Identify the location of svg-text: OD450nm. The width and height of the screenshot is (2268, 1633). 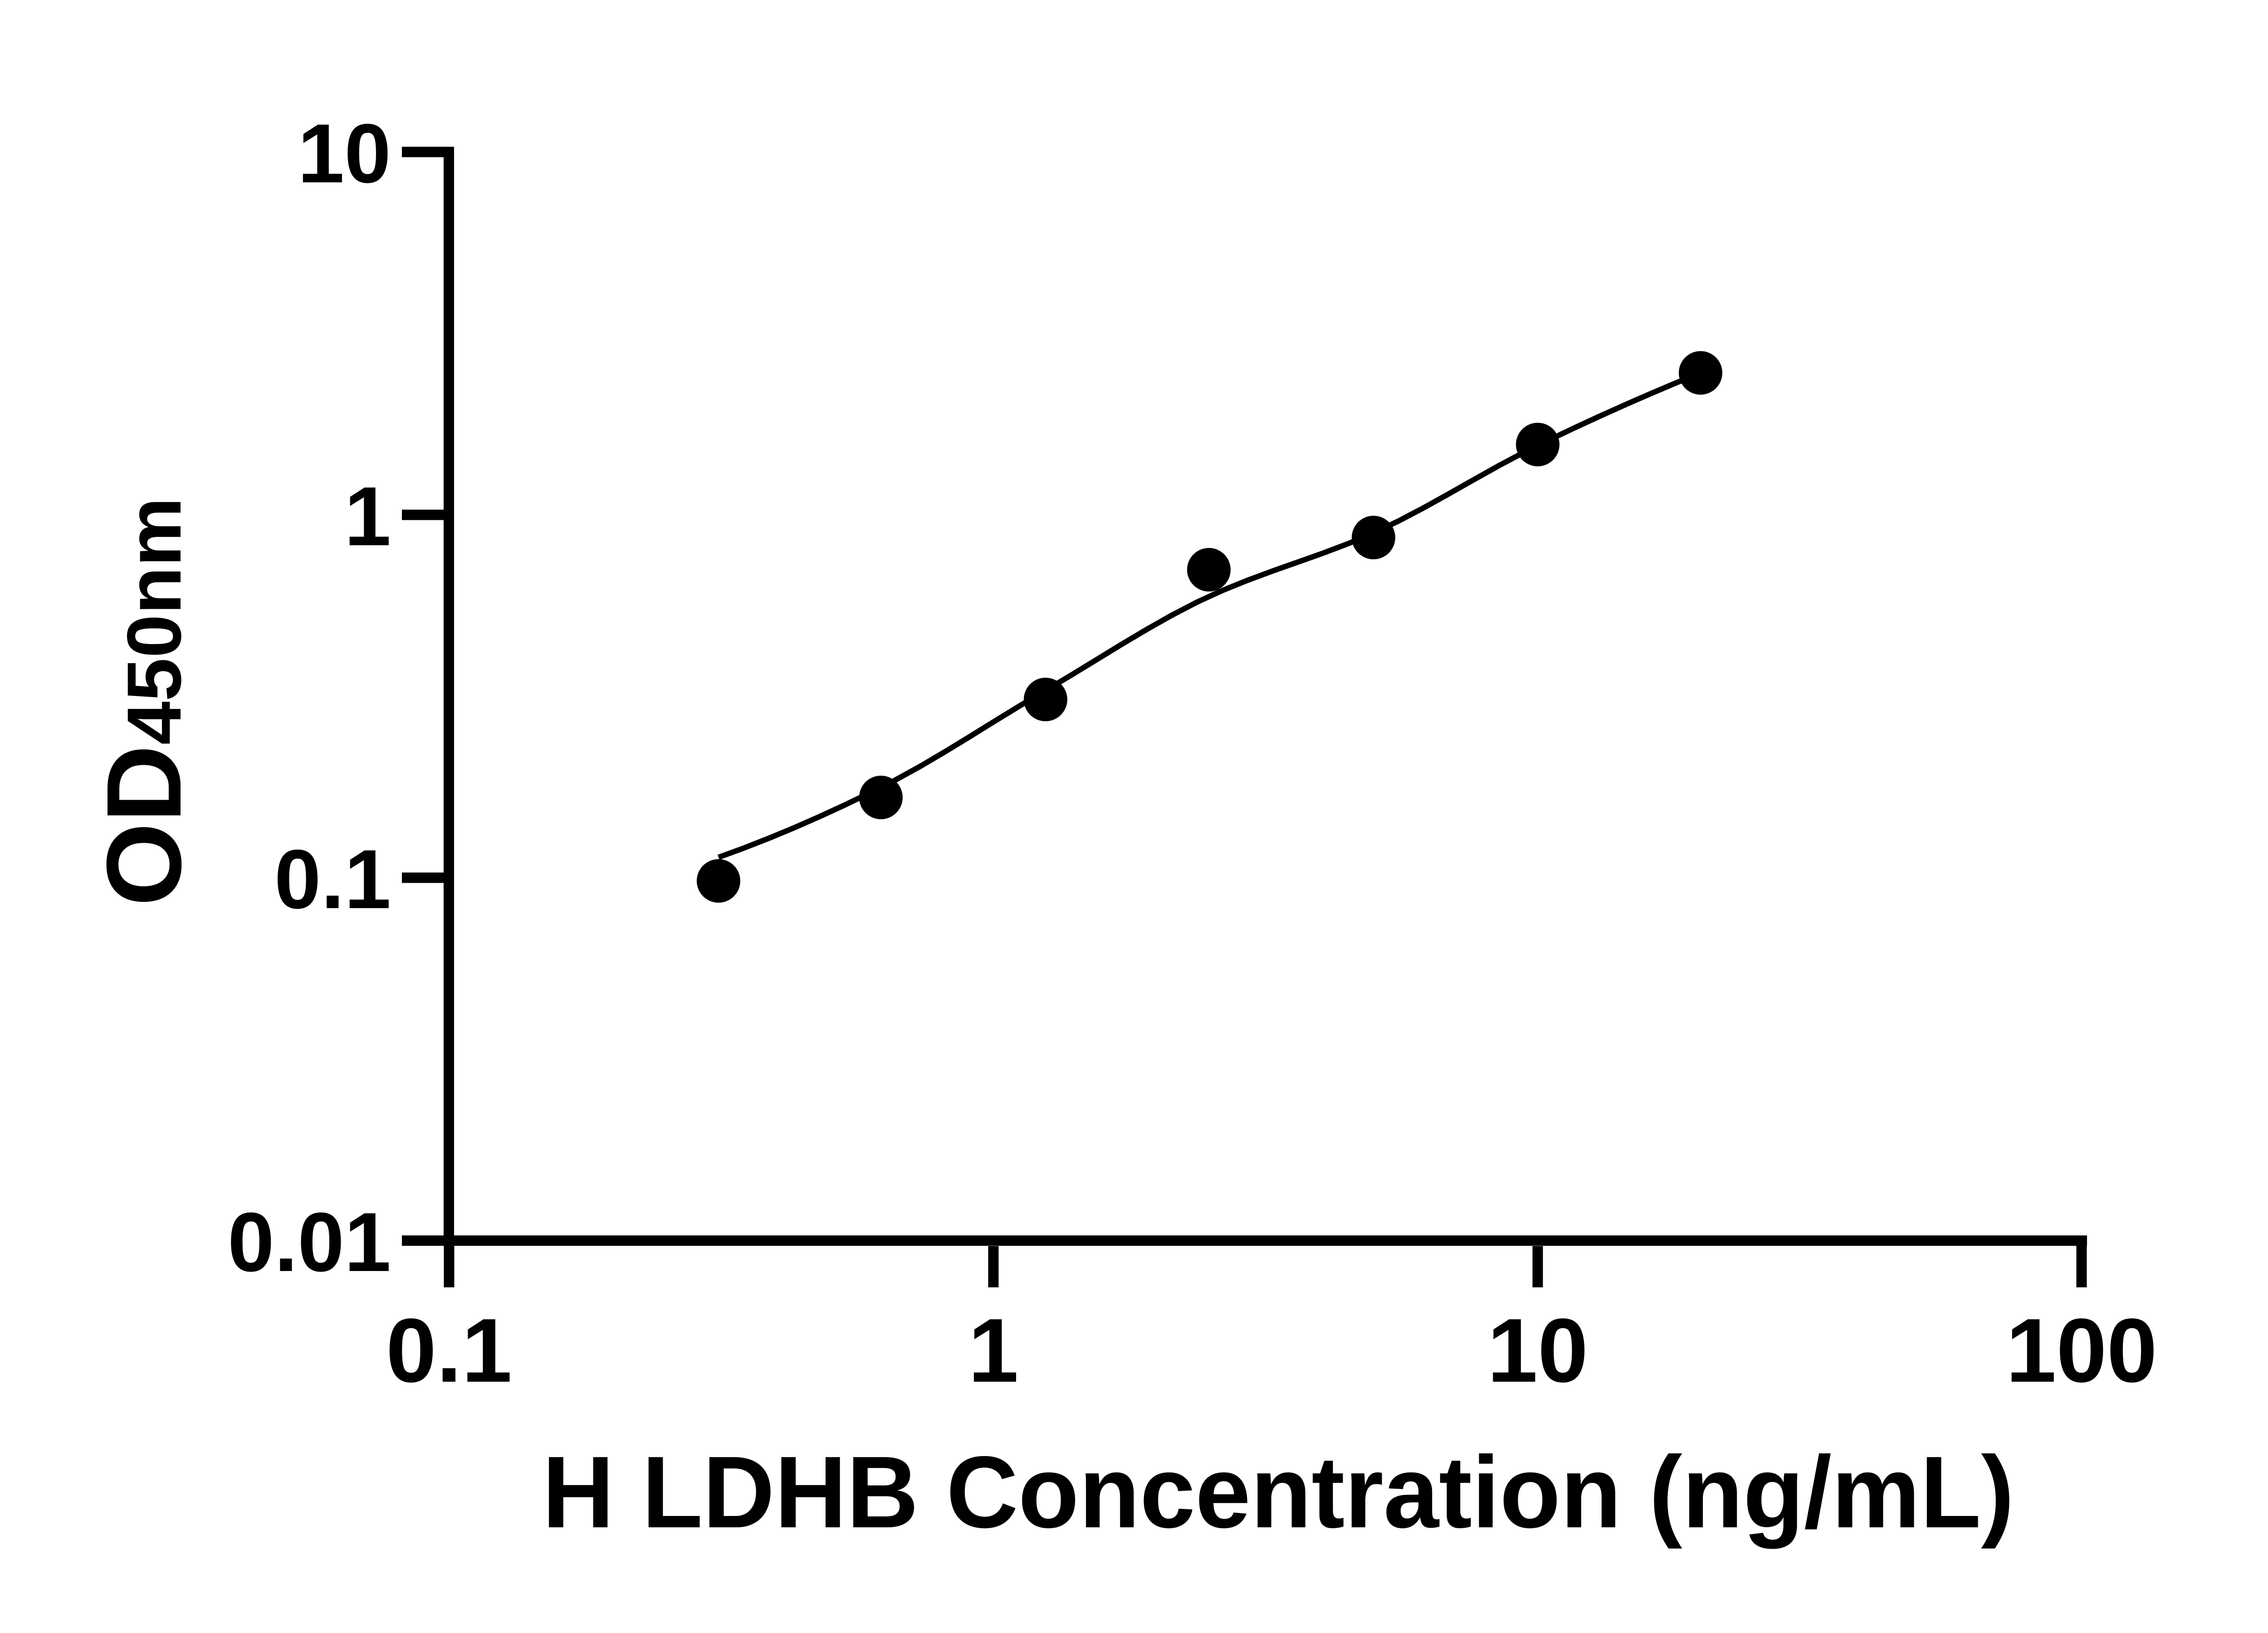
(144, 701).